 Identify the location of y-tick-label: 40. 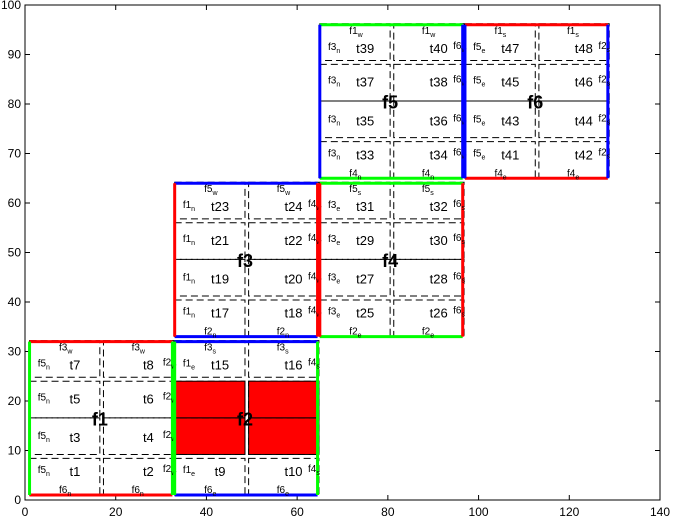
(15, 302).